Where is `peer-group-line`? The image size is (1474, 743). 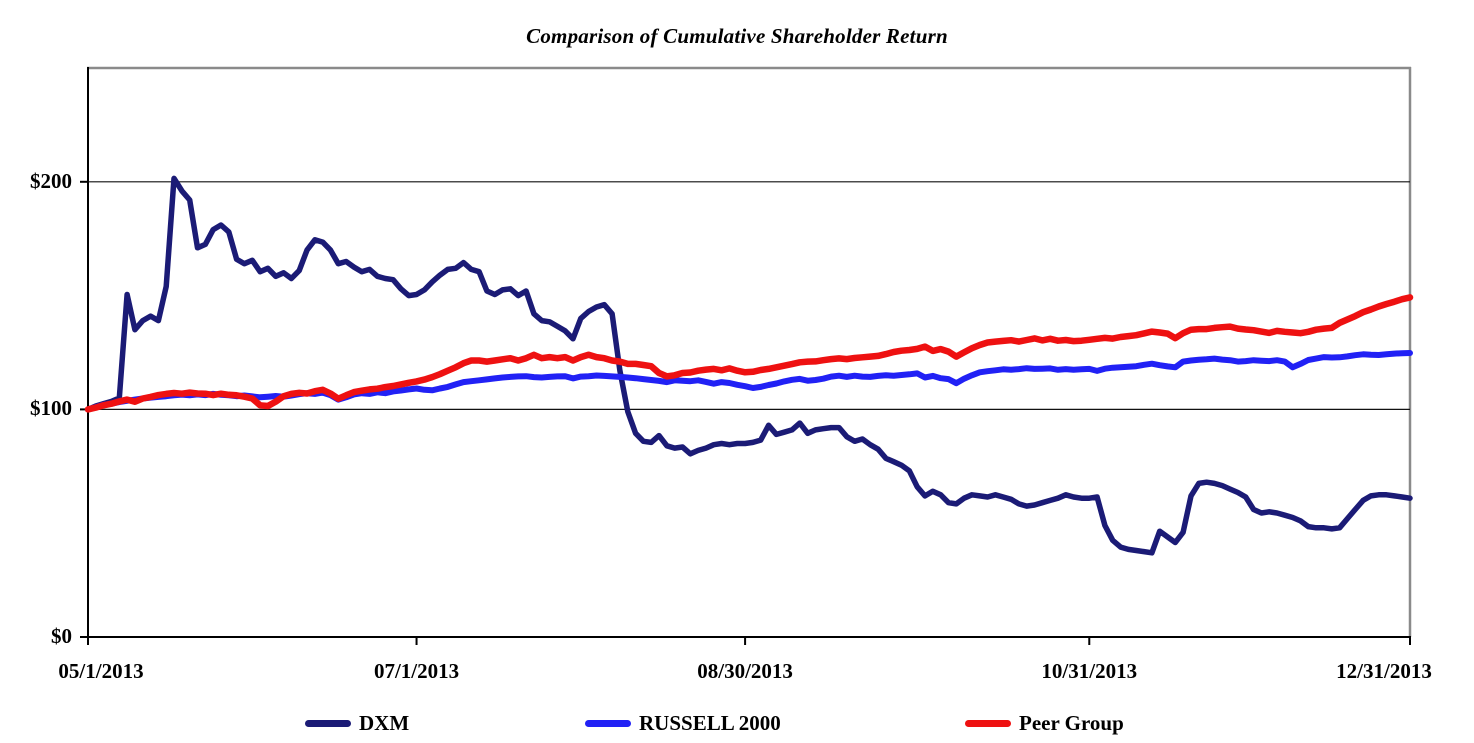
peer-group-line is located at coordinates (749, 353).